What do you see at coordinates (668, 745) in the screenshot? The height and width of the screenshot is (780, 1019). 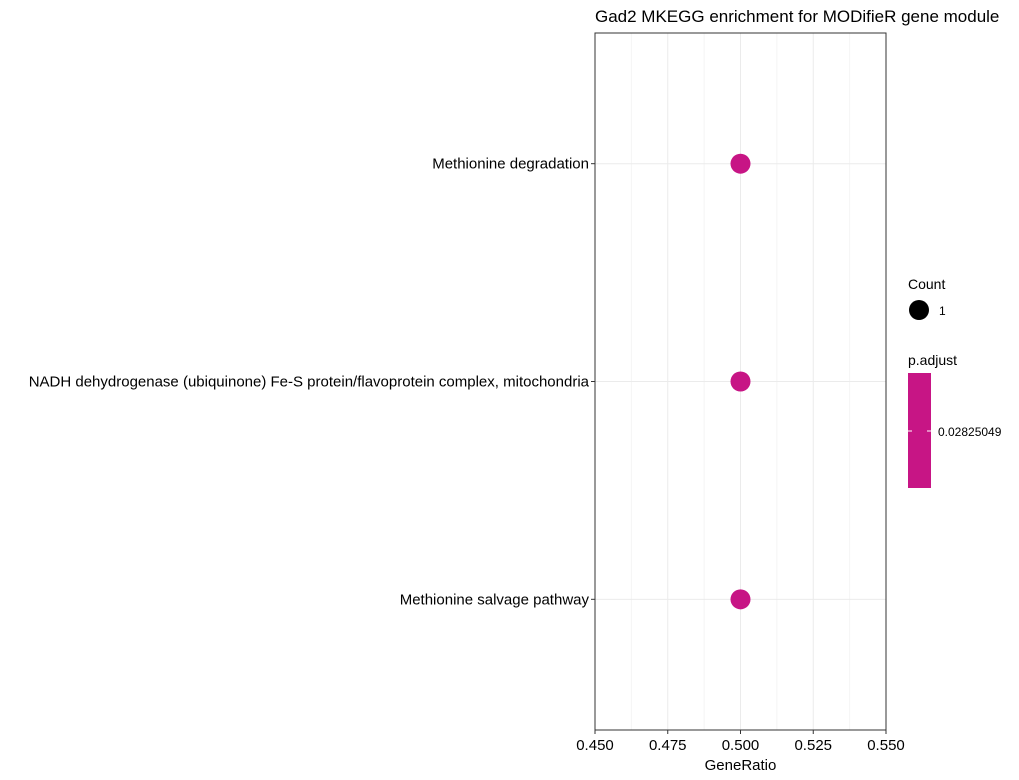 I see `x-tick-label: 0.475` at bounding box center [668, 745].